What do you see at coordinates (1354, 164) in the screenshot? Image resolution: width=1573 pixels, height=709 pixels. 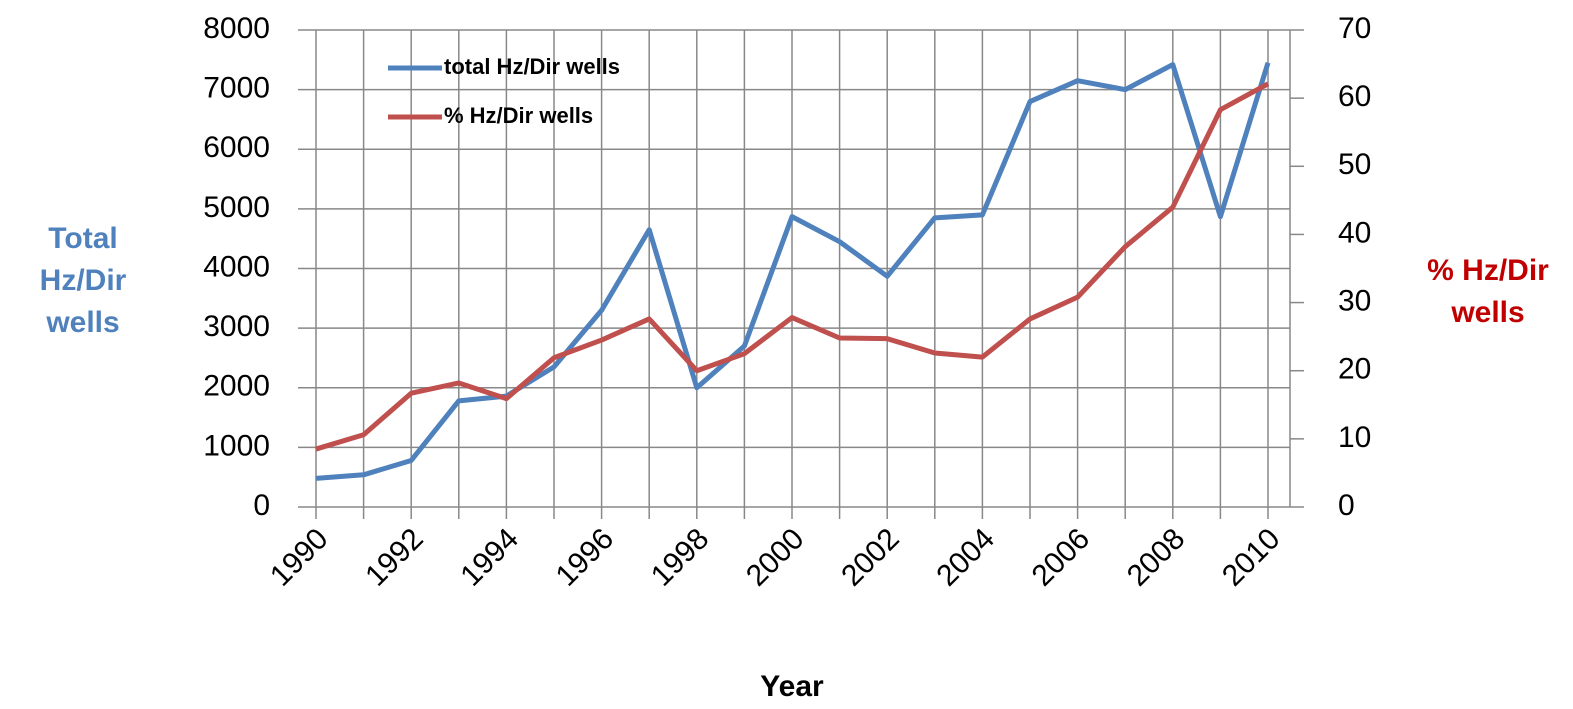 I see `y2-tick-label: 50` at bounding box center [1354, 164].